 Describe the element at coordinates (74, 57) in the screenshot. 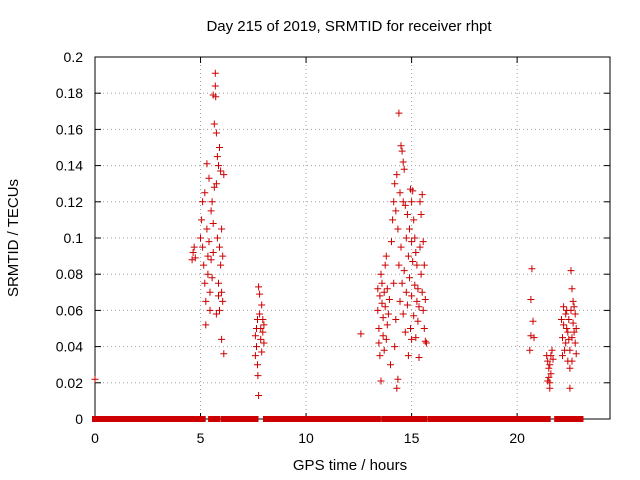

I see `y-tick-label: 0.2` at that location.